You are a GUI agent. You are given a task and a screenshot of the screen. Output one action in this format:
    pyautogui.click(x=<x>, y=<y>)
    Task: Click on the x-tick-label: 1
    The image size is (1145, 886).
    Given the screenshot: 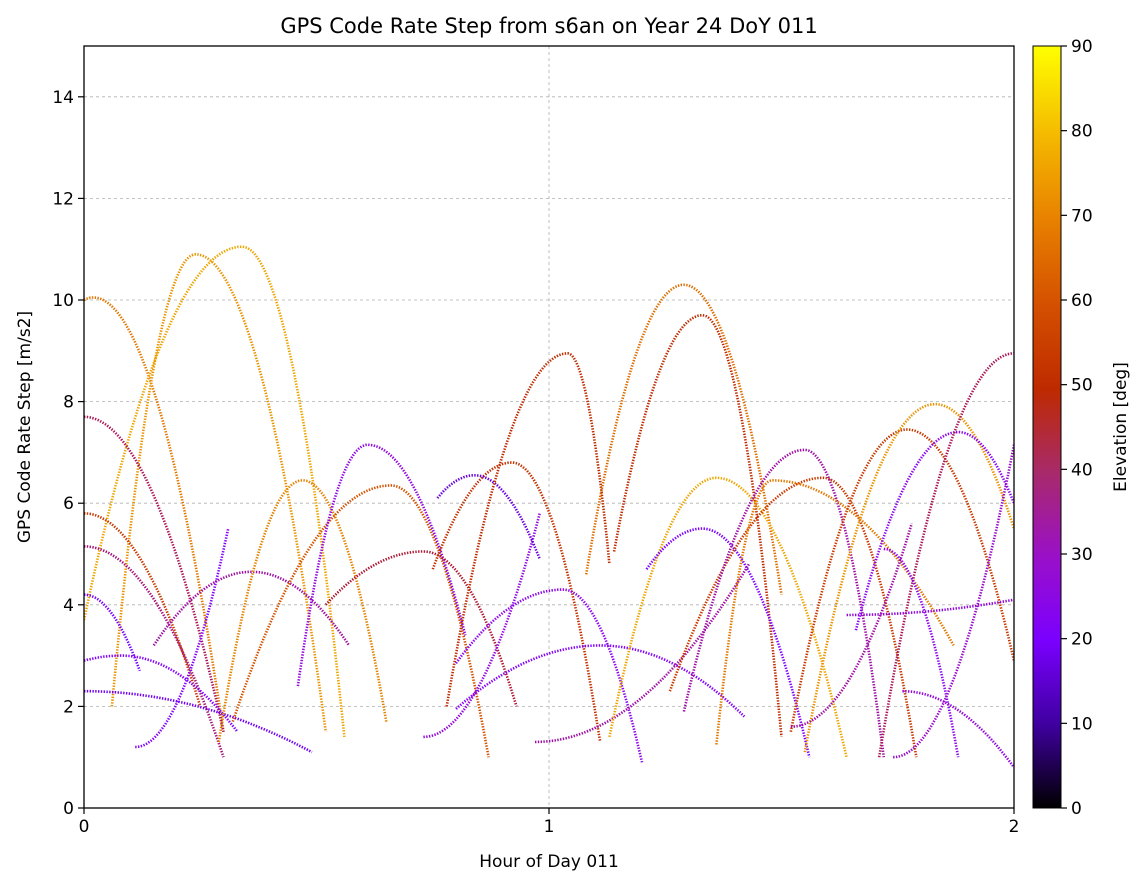 What is the action you would take?
    pyautogui.click(x=549, y=827)
    